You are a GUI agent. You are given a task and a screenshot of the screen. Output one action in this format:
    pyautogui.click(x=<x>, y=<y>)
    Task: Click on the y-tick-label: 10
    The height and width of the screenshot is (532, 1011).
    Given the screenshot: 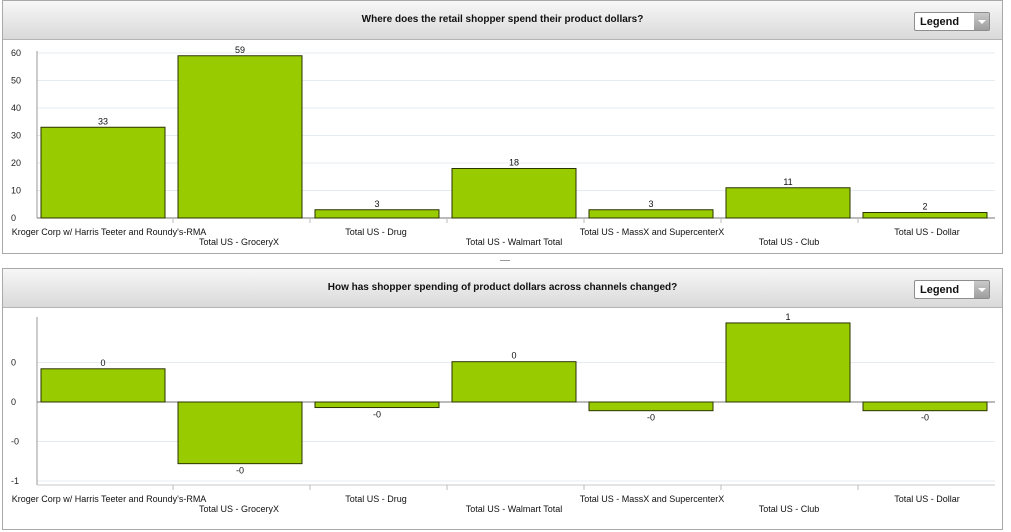 What is the action you would take?
    pyautogui.click(x=16, y=191)
    